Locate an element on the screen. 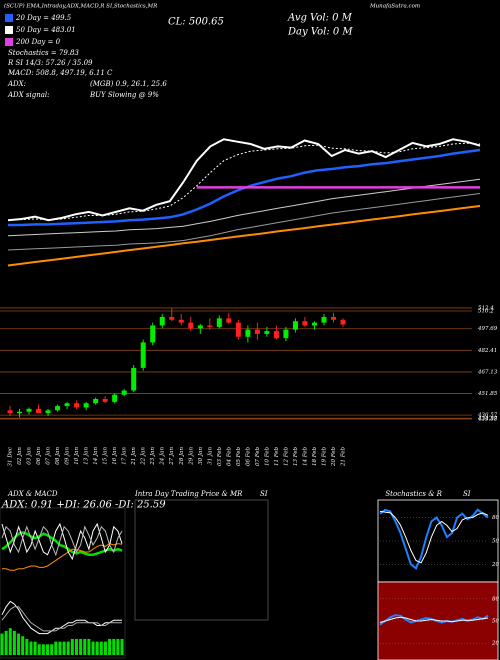  info: MACD: 508.8, 497.19, 6.11 C is located at coordinates (60, 73).